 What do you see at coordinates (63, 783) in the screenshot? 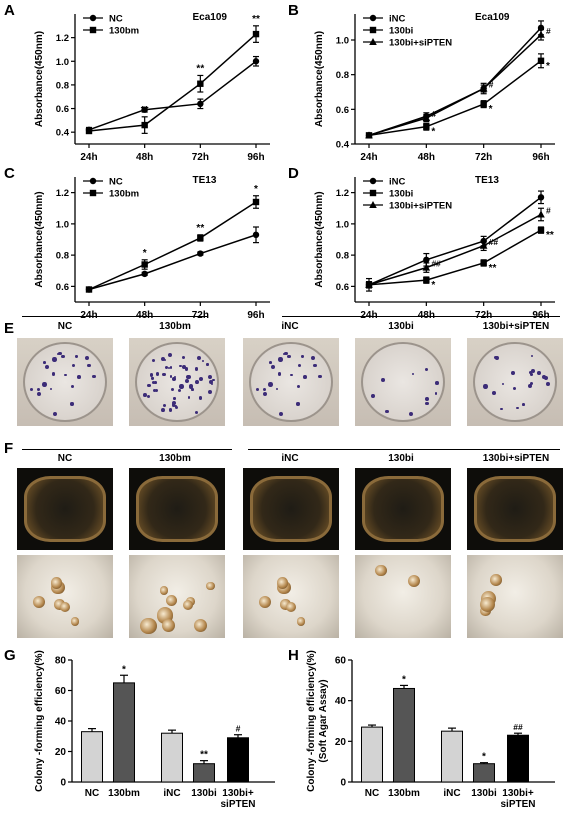
I see `chart-g-y-tick-label: 0` at bounding box center [63, 783].